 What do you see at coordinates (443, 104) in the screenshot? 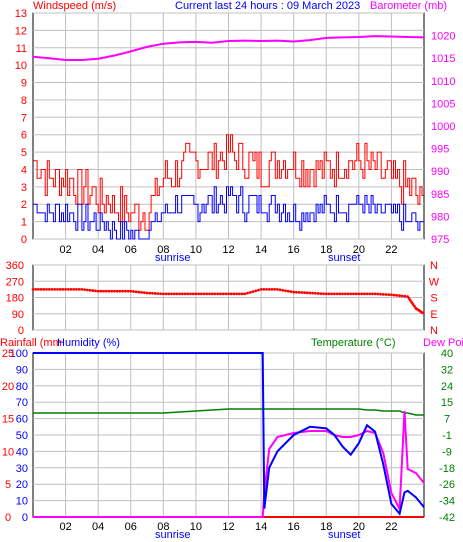
I see `barometer-tick-label: 1005` at bounding box center [443, 104].